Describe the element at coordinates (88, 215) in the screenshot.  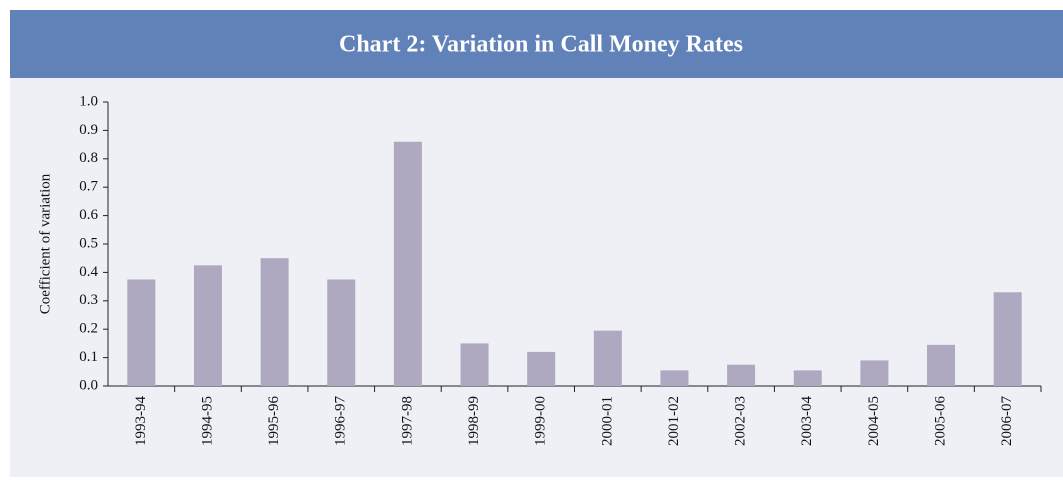
I see `y-tick-label: 0.6` at that location.